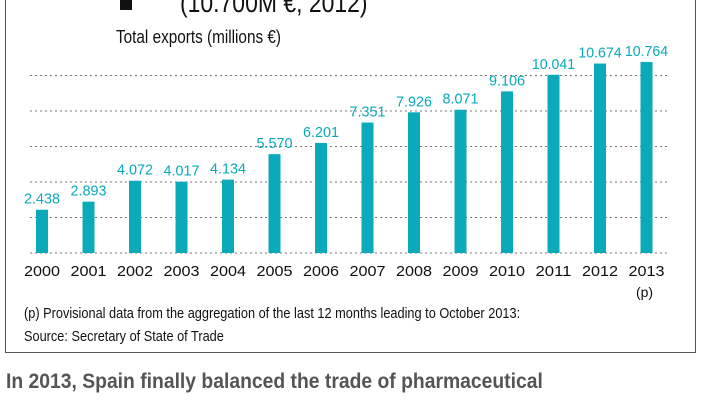 This screenshot has height=400, width=705. I want to click on data-label: 5.570, so click(275, 143).